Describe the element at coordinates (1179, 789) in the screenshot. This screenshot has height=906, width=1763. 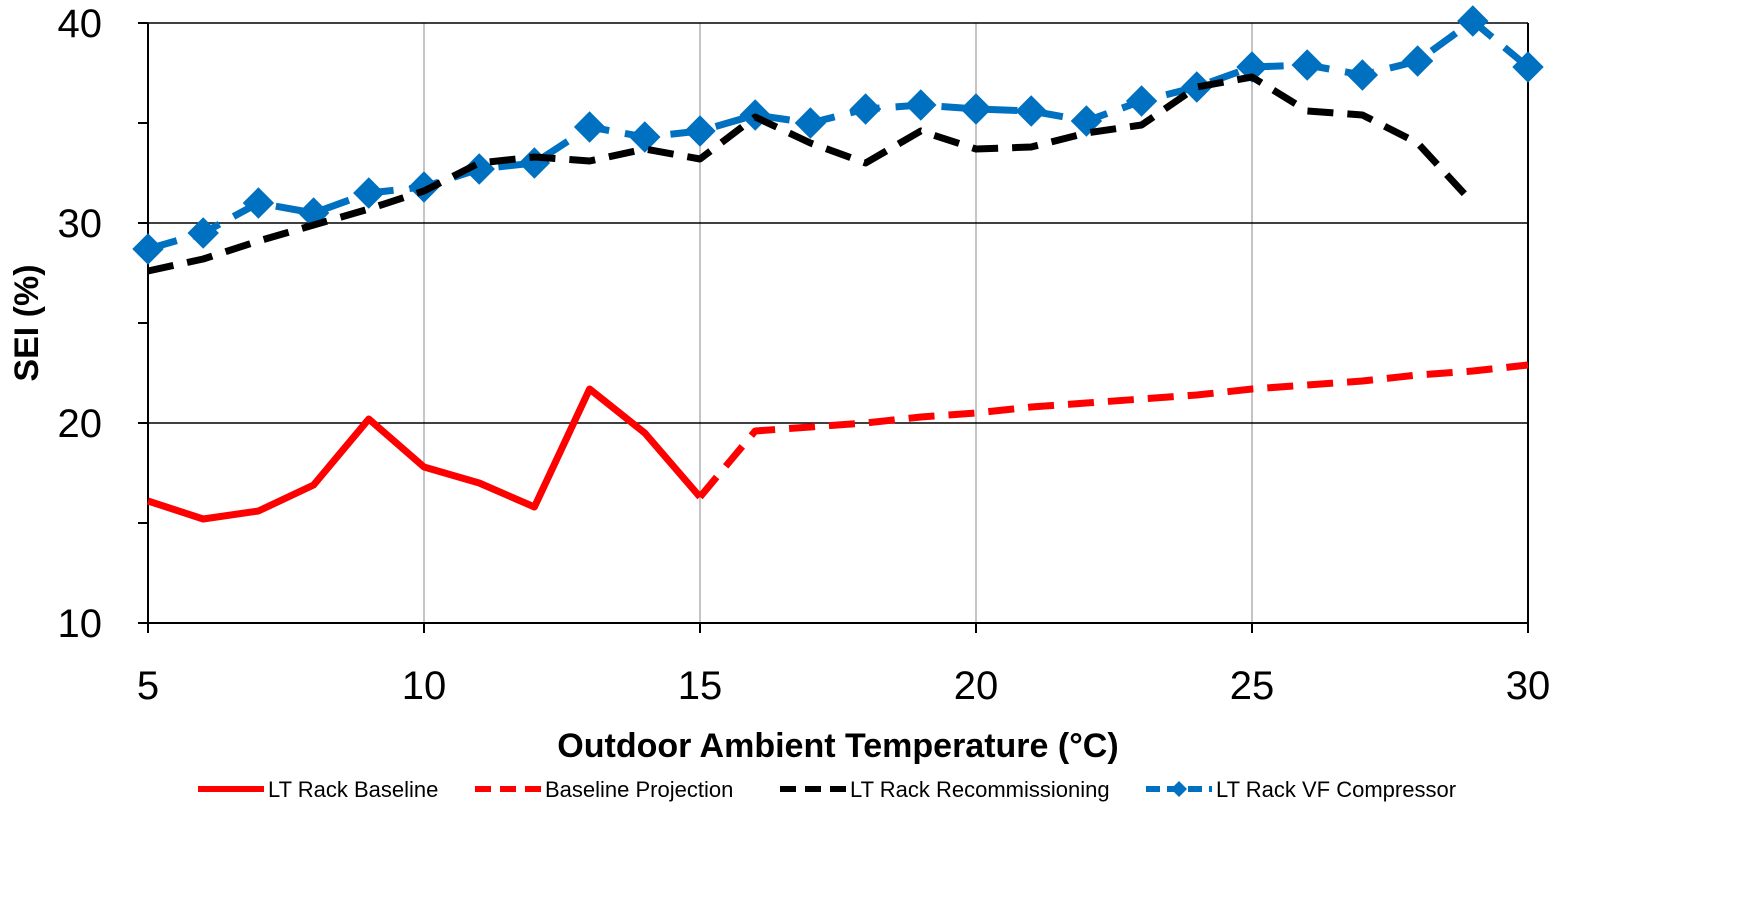
I see `legend-marker` at that location.